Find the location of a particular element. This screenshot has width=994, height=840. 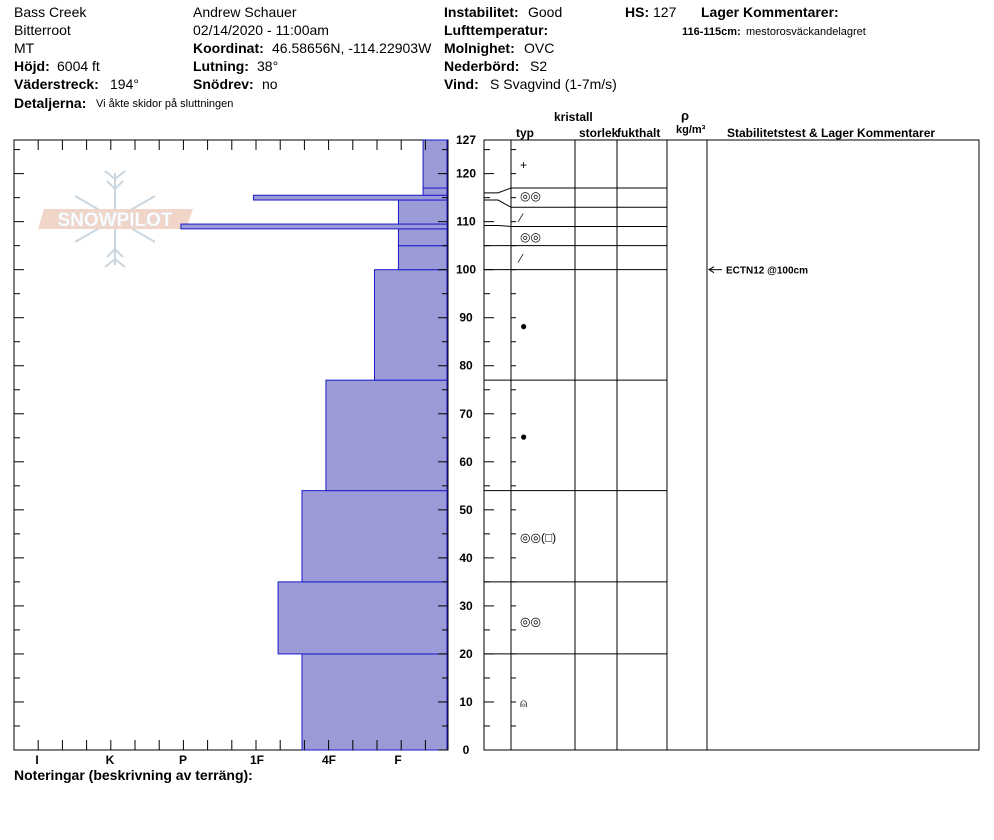

depth-tick-label: 80 is located at coordinates (466, 366).